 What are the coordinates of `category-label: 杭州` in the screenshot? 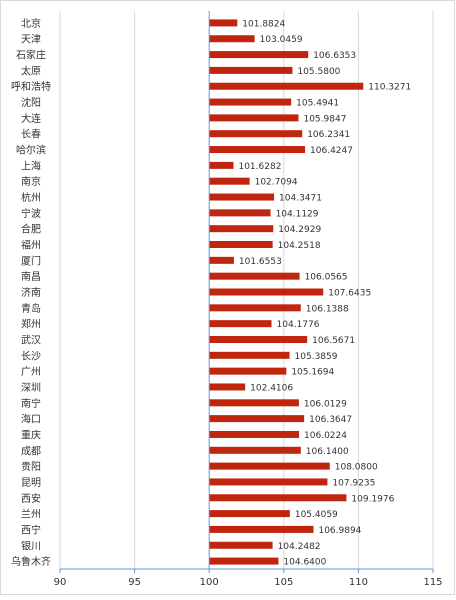 It's located at (31, 197).